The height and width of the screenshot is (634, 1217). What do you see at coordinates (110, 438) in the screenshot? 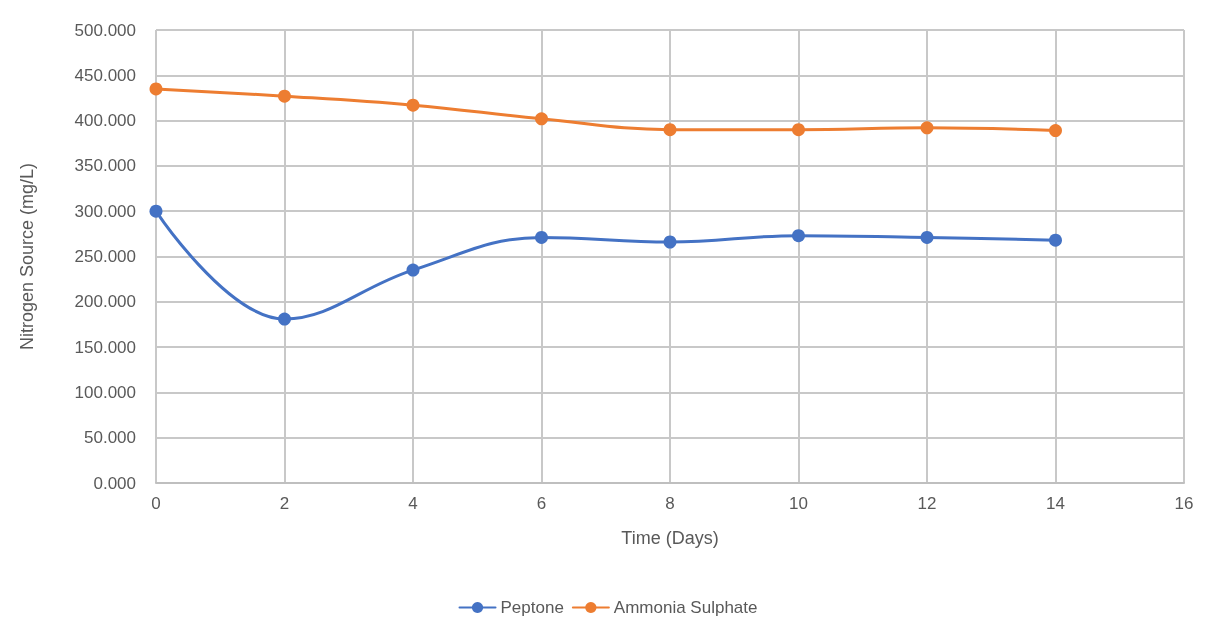
I see `y-tick-label: 50.000` at bounding box center [110, 438].